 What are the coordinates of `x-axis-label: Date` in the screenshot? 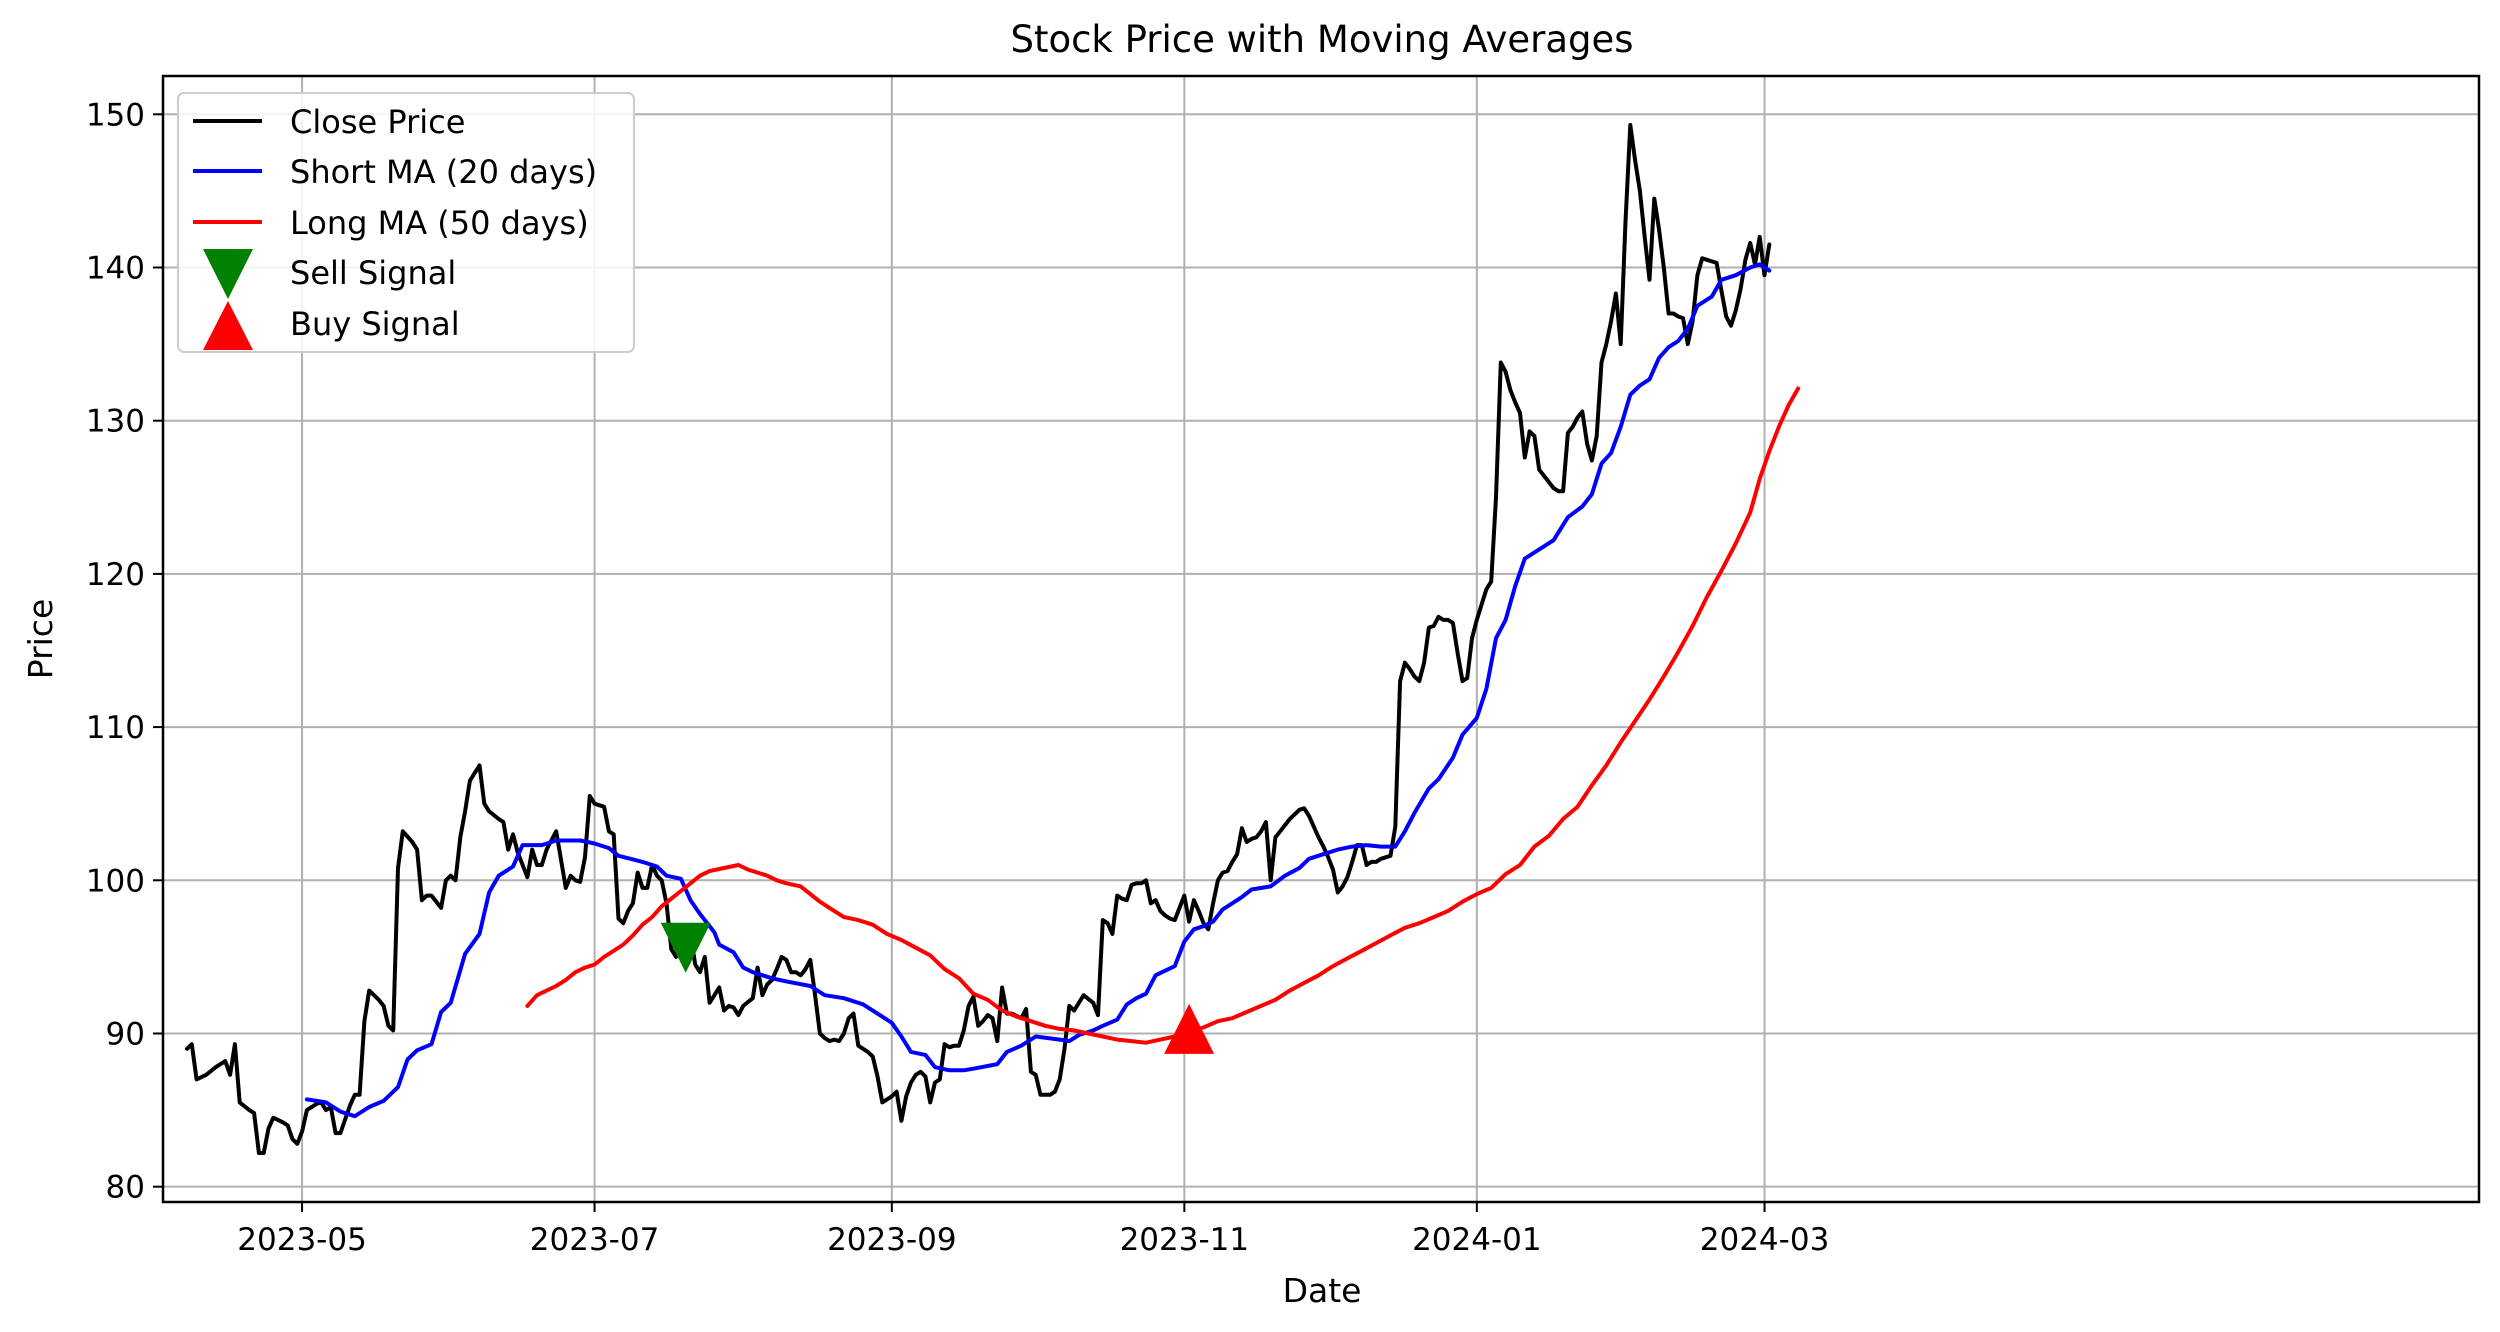 It's located at (1322, 1290).